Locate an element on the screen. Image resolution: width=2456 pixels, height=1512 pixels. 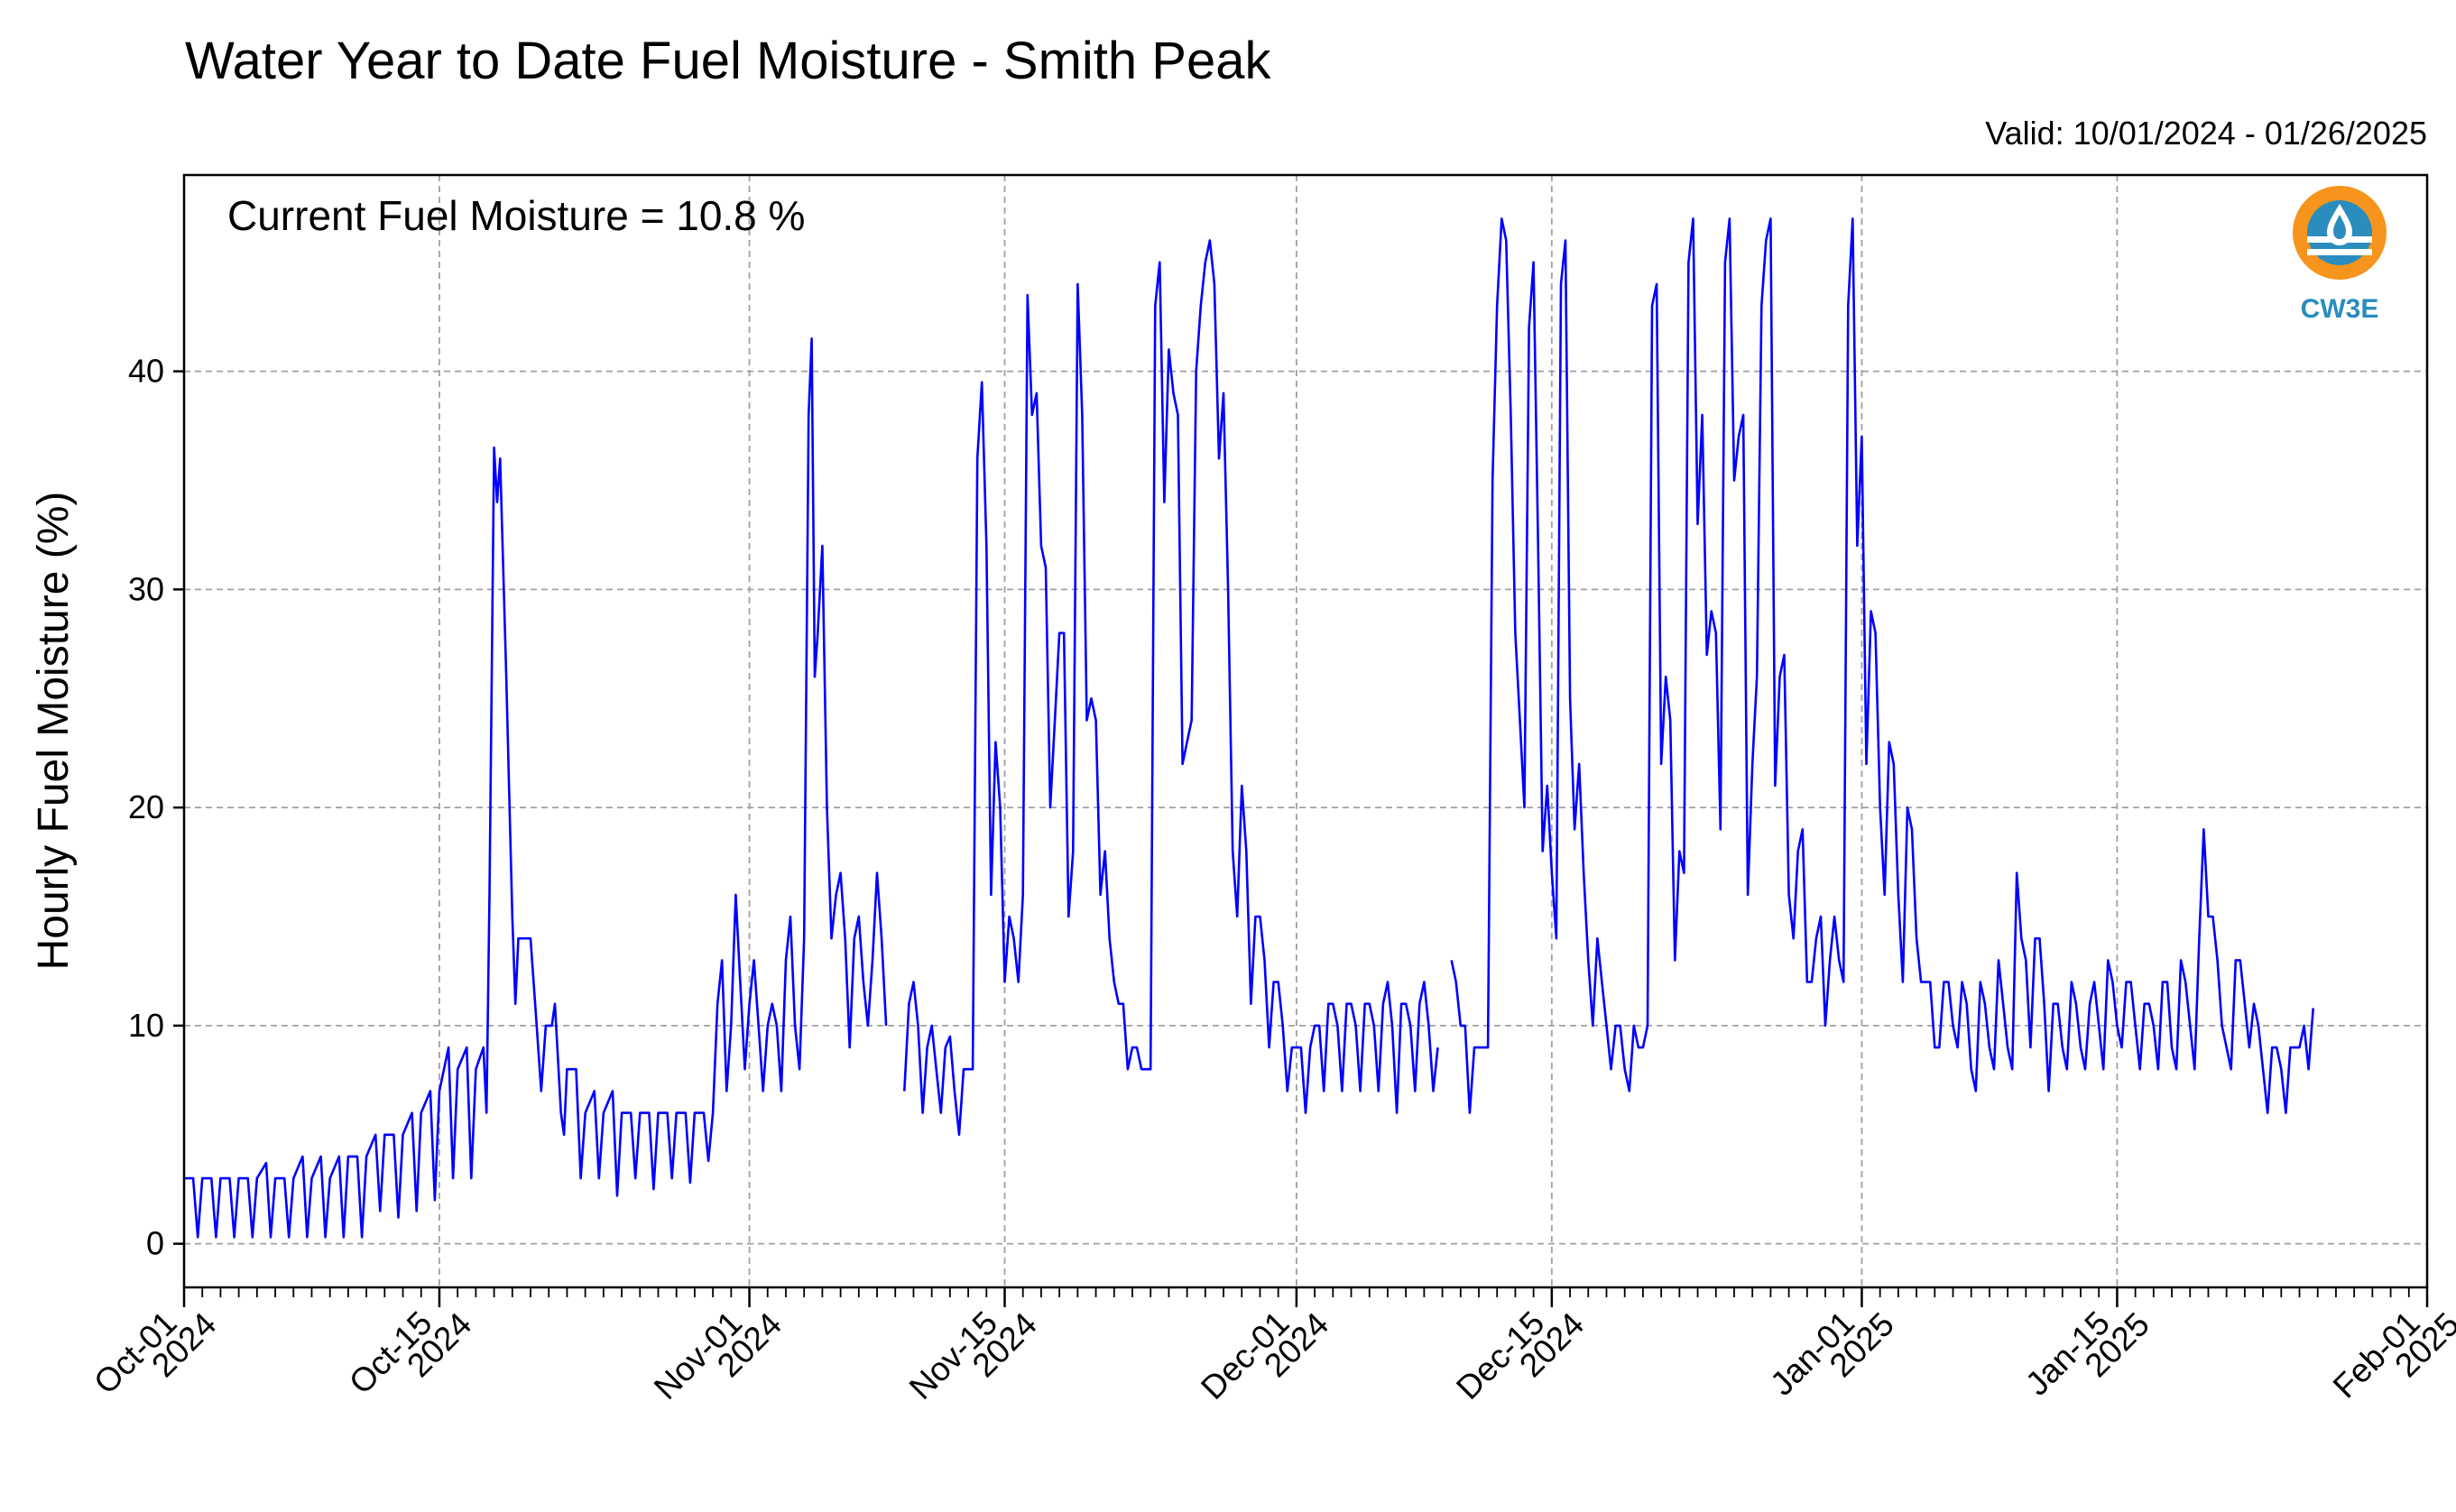
y-tick-label: 10 is located at coordinates (146, 1025).